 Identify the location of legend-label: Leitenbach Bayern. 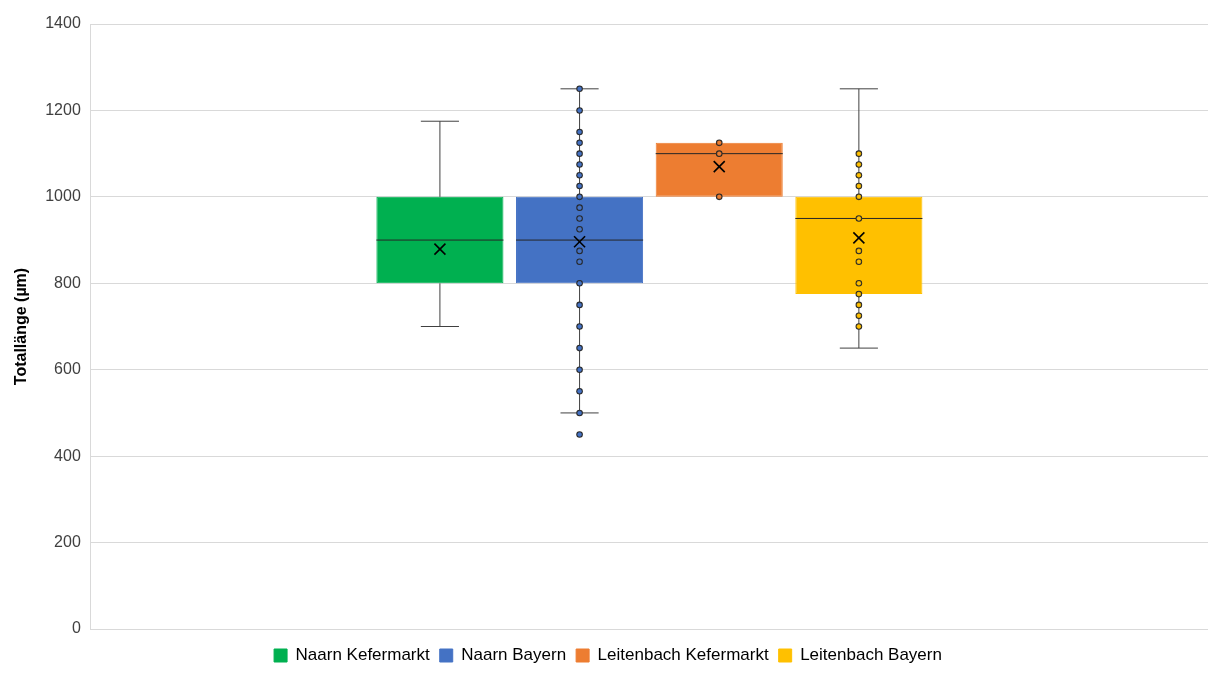
(871, 655).